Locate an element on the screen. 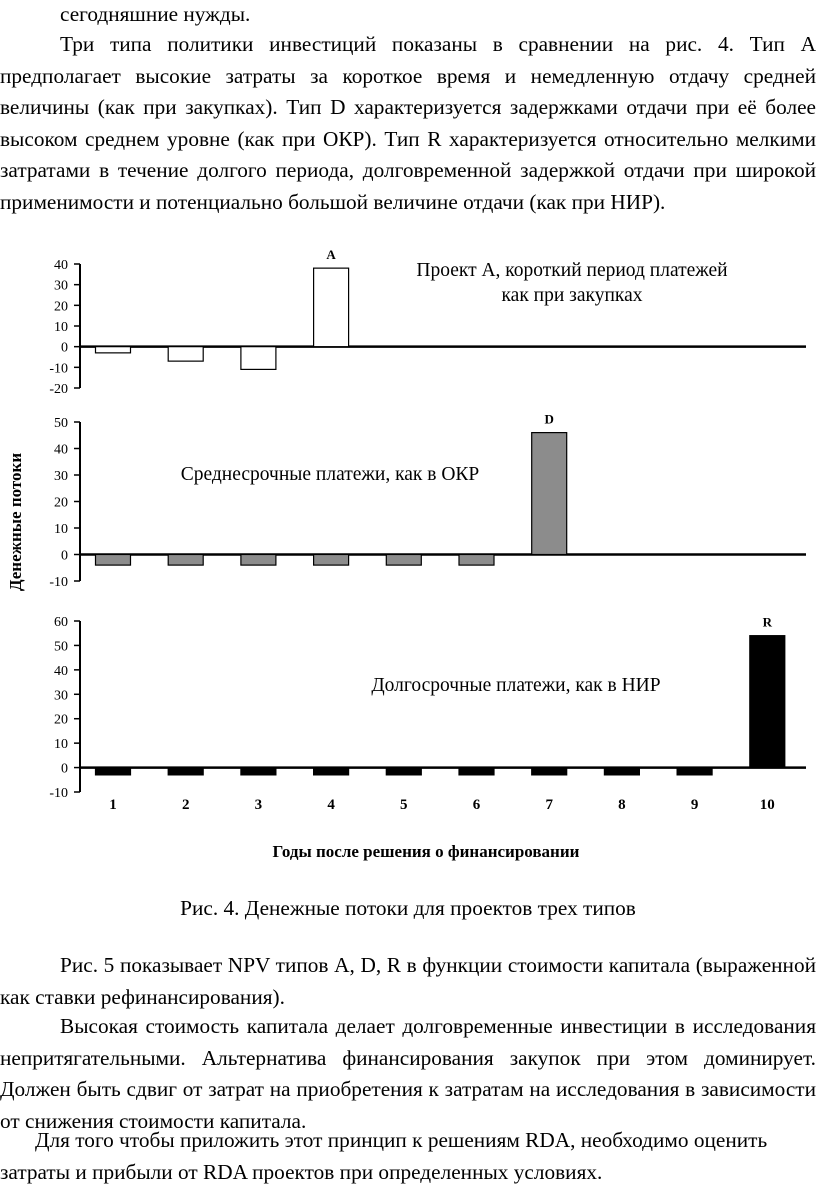 This screenshot has height=1188, width=816. x-tick-label: 9 is located at coordinates (695, 805).